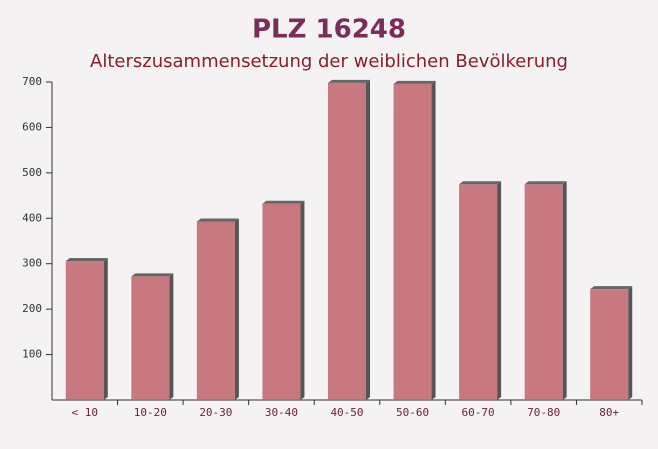  Describe the element at coordinates (609, 412) in the screenshot. I see `x-tick-label: 80+` at that location.